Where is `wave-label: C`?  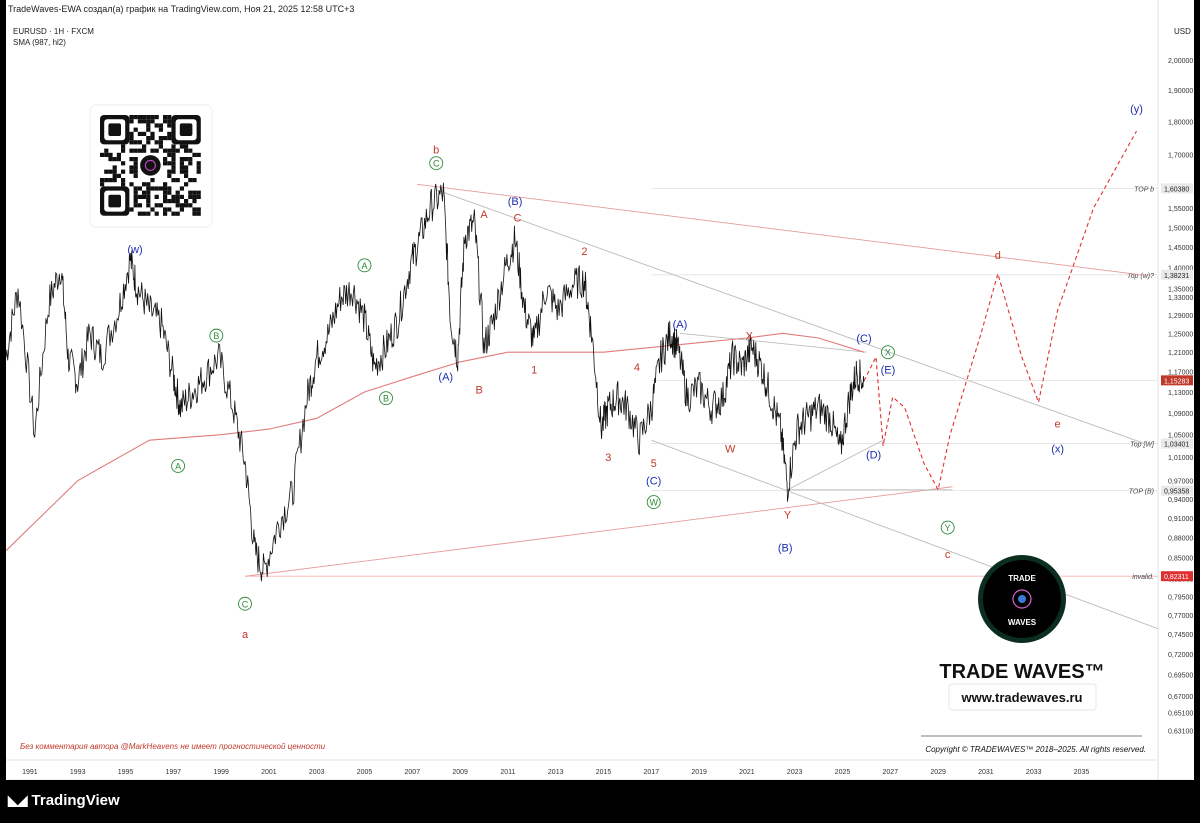 wave-label: C is located at coordinates (245, 604).